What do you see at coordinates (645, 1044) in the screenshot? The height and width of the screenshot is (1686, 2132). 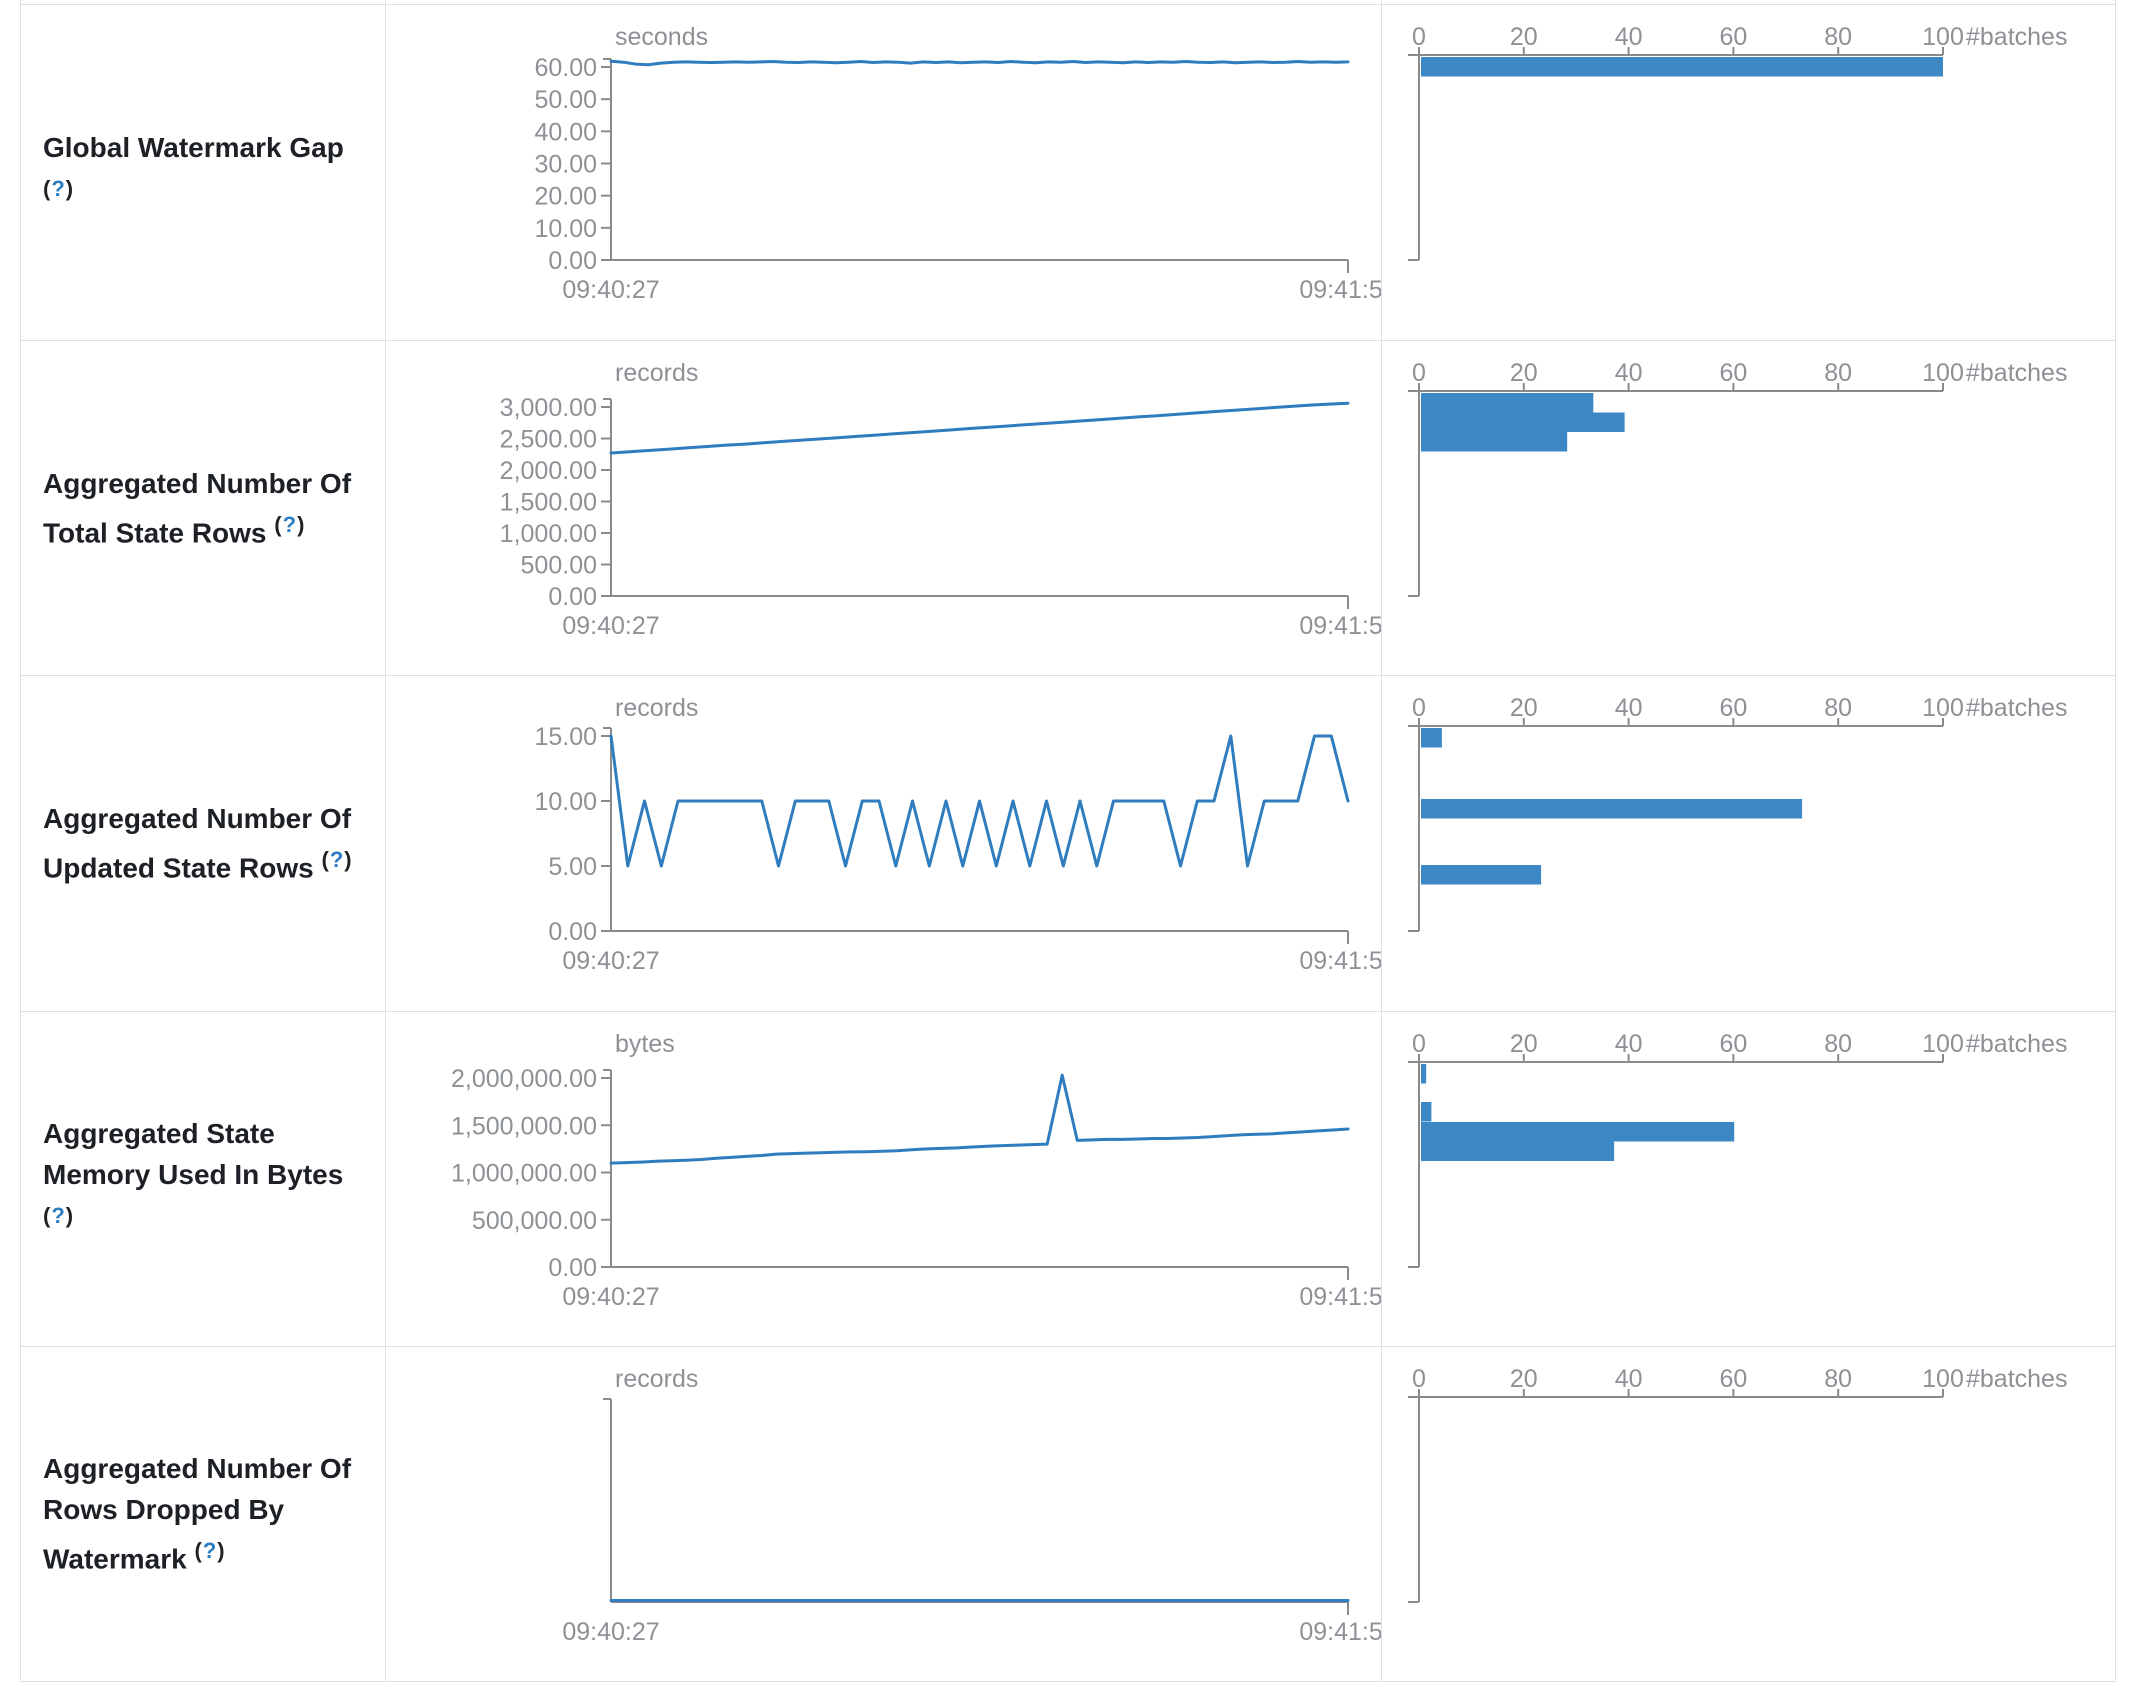 I see `timeline-unit-label: bytes` at bounding box center [645, 1044].